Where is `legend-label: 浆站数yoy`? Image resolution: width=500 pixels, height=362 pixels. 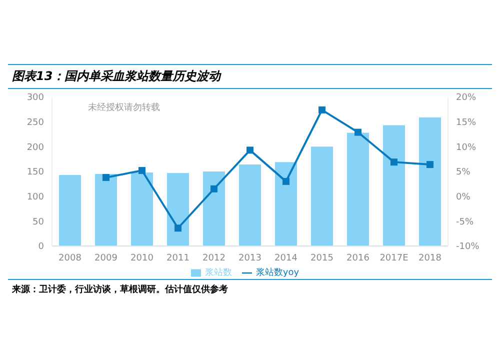 legend-label: 浆站数yoy is located at coordinates (278, 273).